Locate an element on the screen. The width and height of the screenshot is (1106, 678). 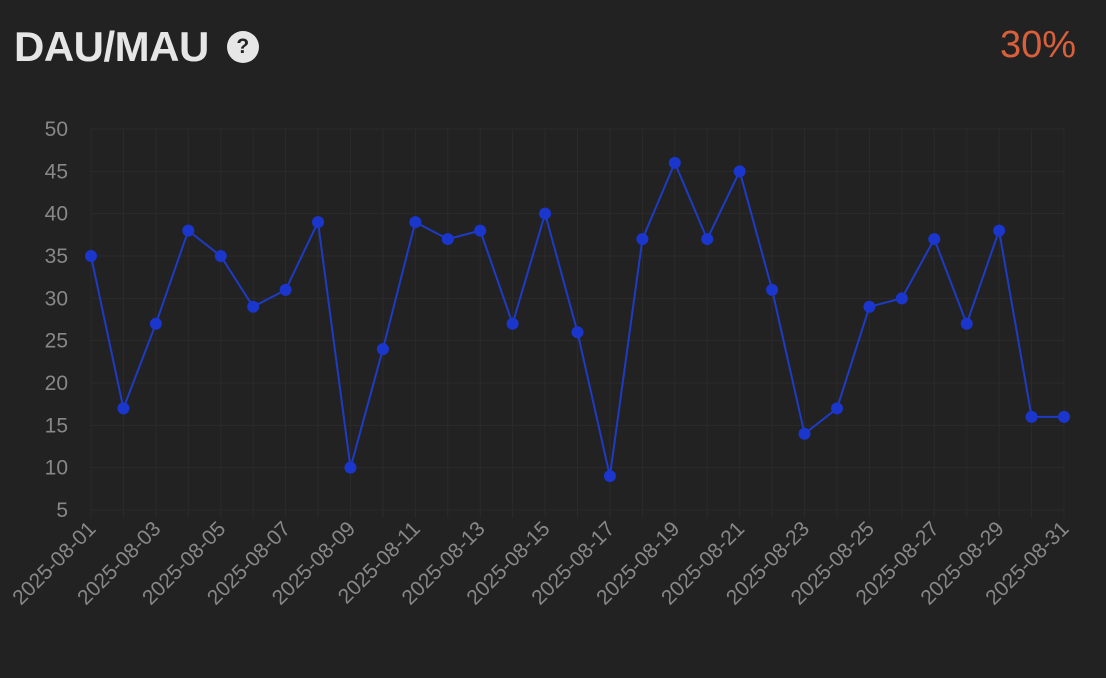
y-tick-label: 15 is located at coordinates (56, 425).